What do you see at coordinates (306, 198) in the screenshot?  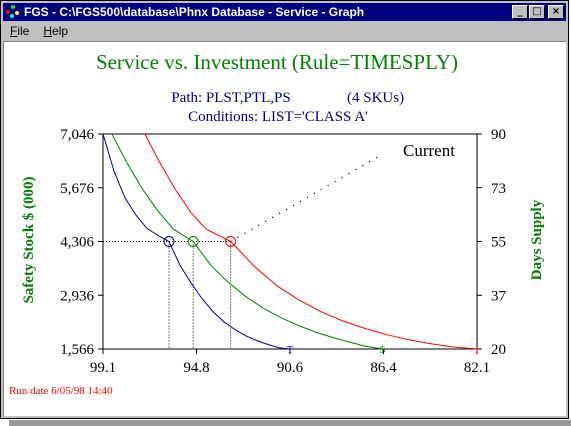 I see `current-trend-line` at bounding box center [306, 198].